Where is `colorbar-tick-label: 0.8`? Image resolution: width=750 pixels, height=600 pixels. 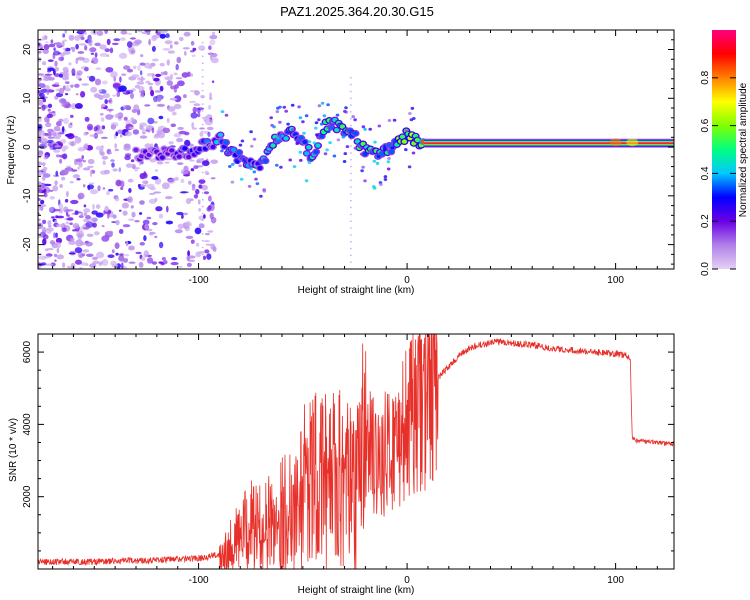 colorbar-tick-label: 0.8 is located at coordinates (705, 77).